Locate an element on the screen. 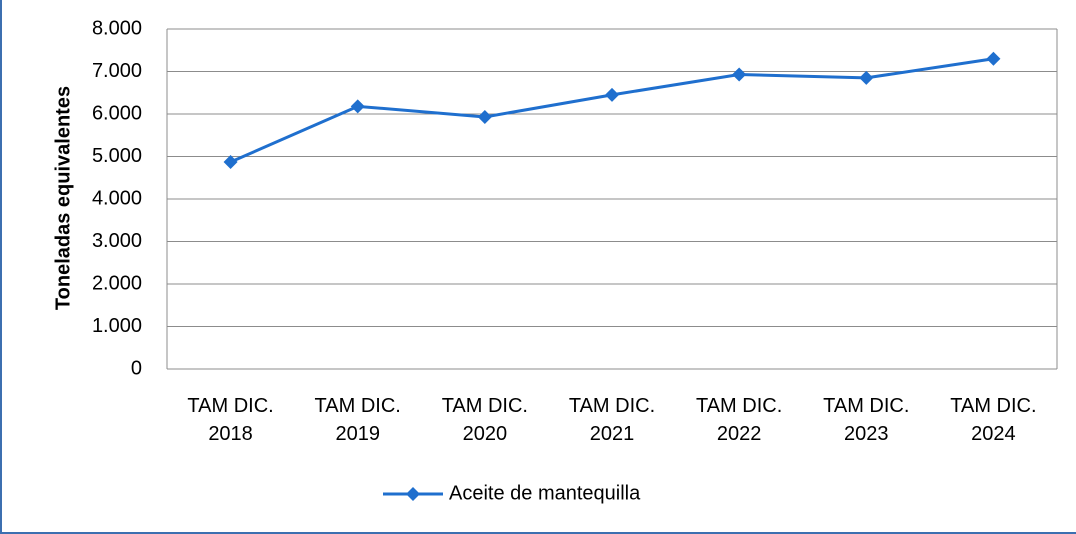 Image resolution: width=1076 pixels, height=534 pixels. legend-marker is located at coordinates (413, 494).